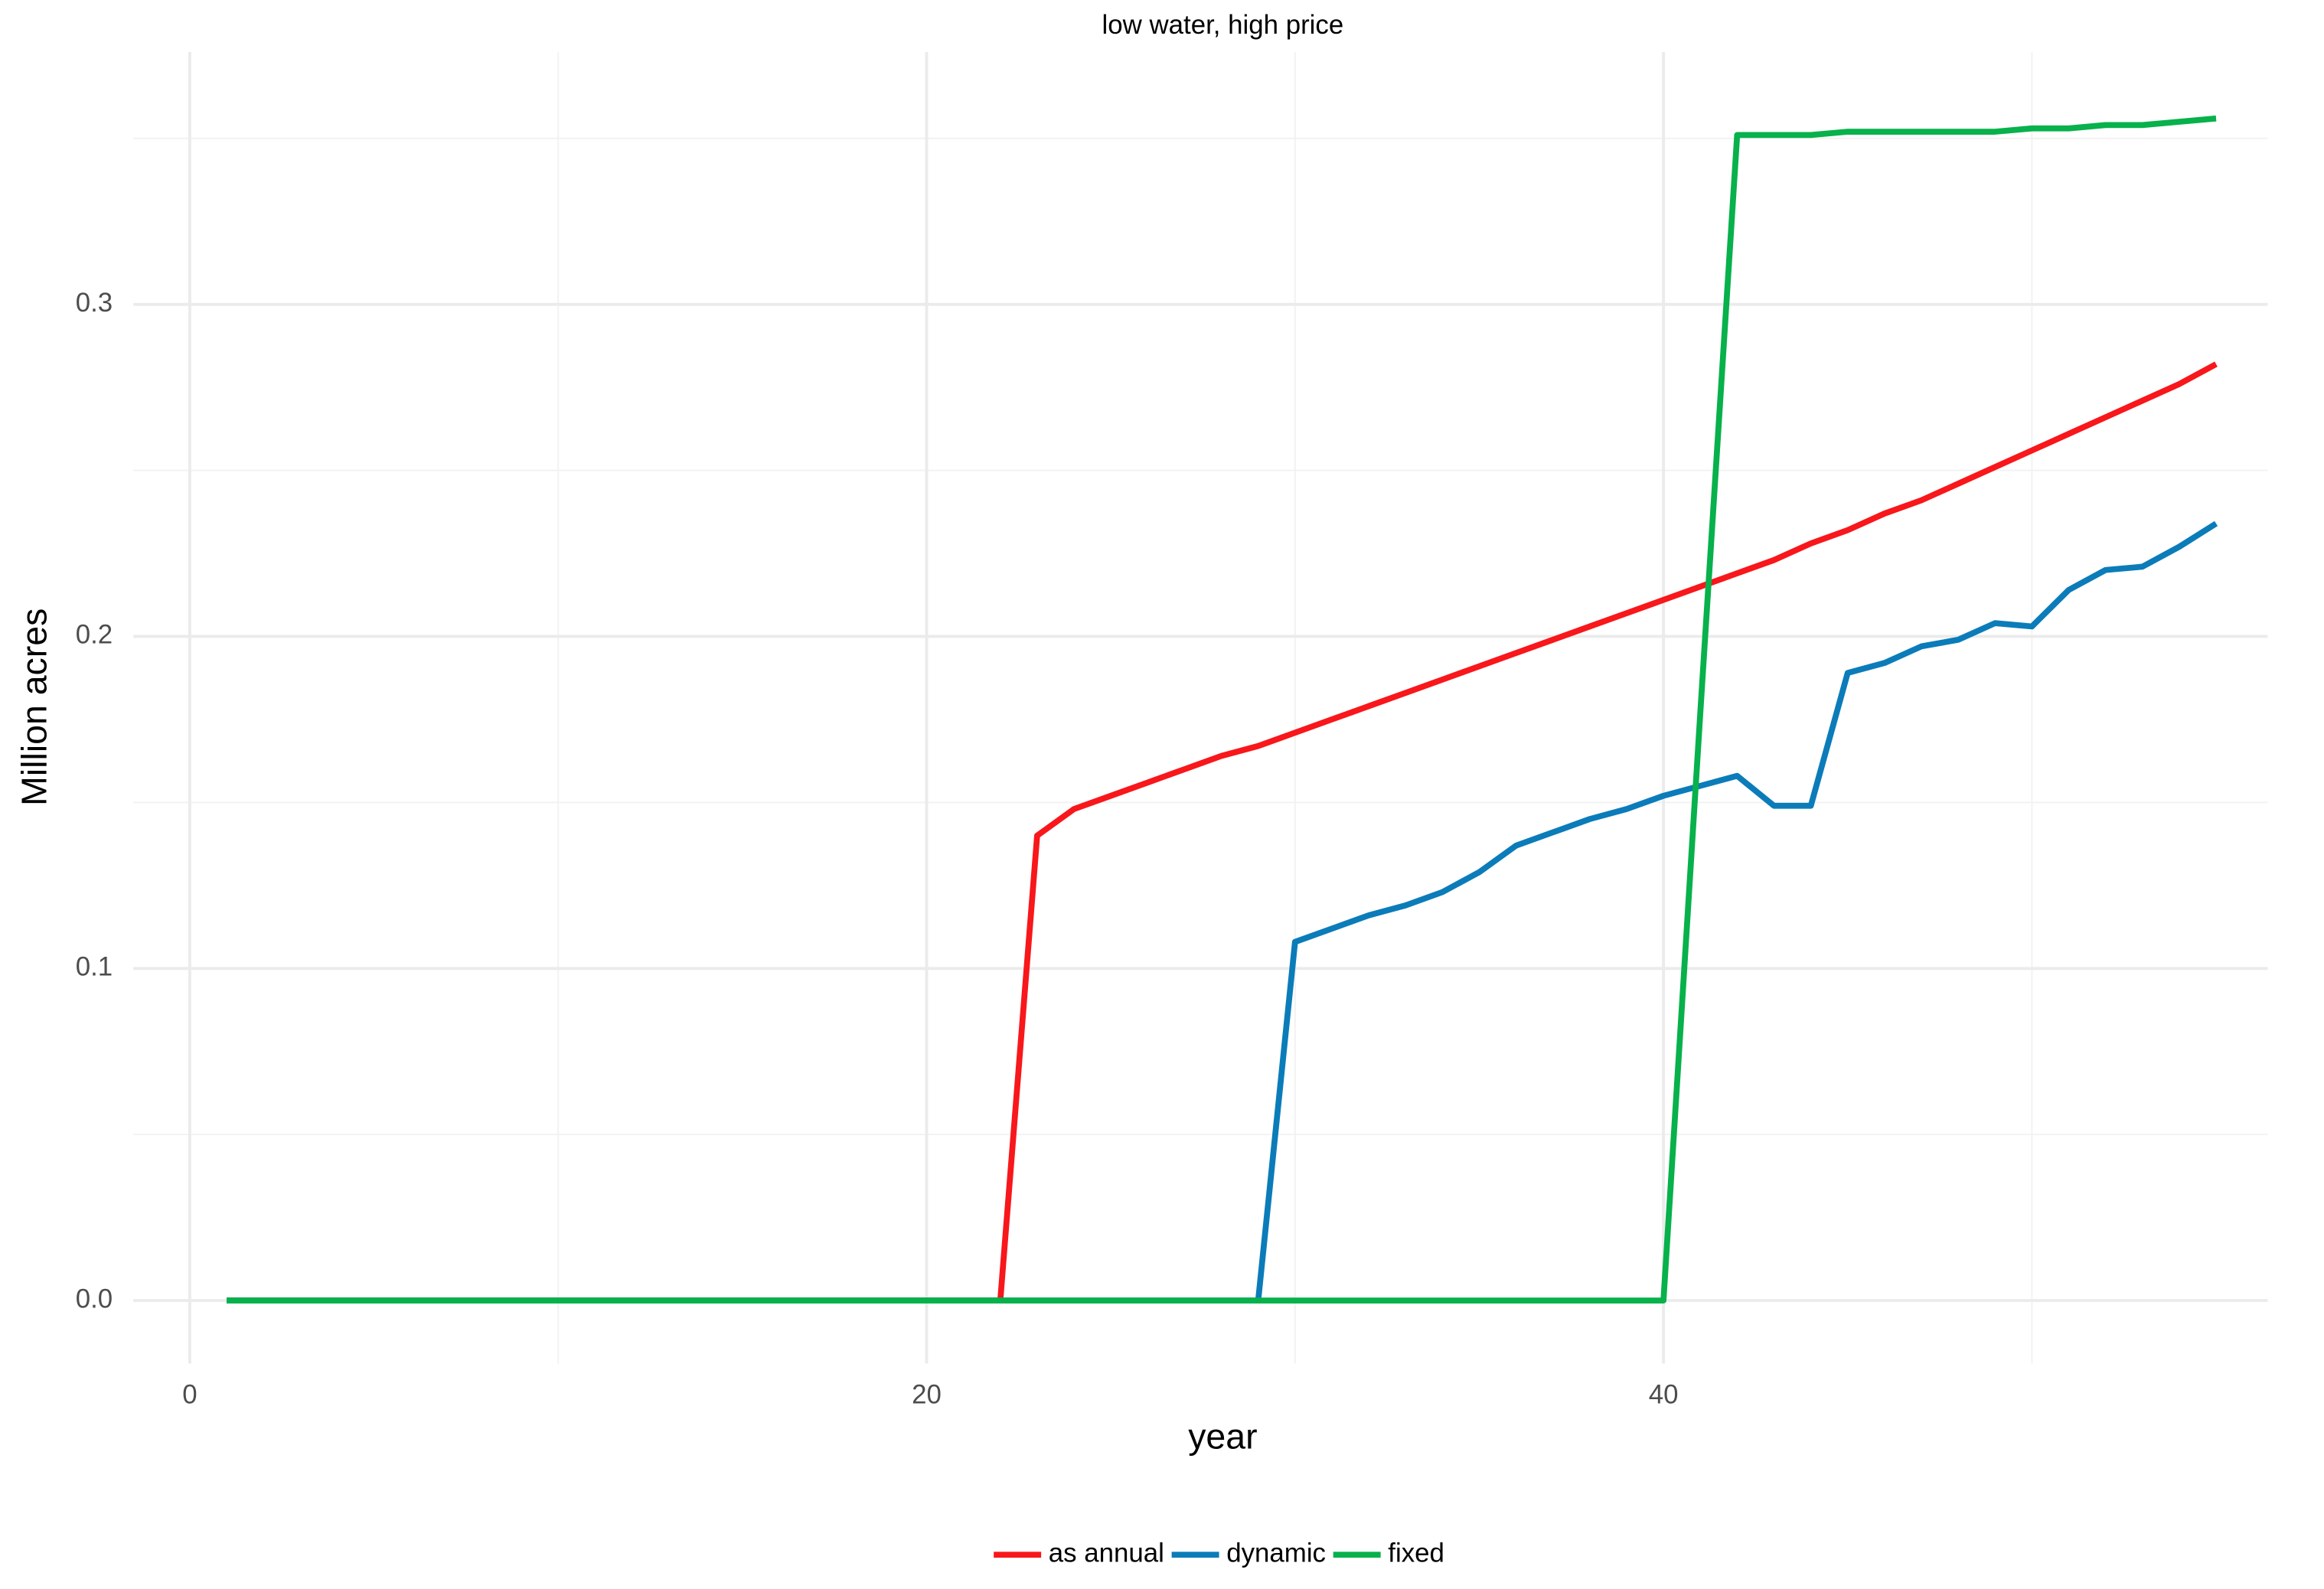 This screenshot has width=2324, height=1589. I want to click on legend-item: fixed, so click(1388, 1553).